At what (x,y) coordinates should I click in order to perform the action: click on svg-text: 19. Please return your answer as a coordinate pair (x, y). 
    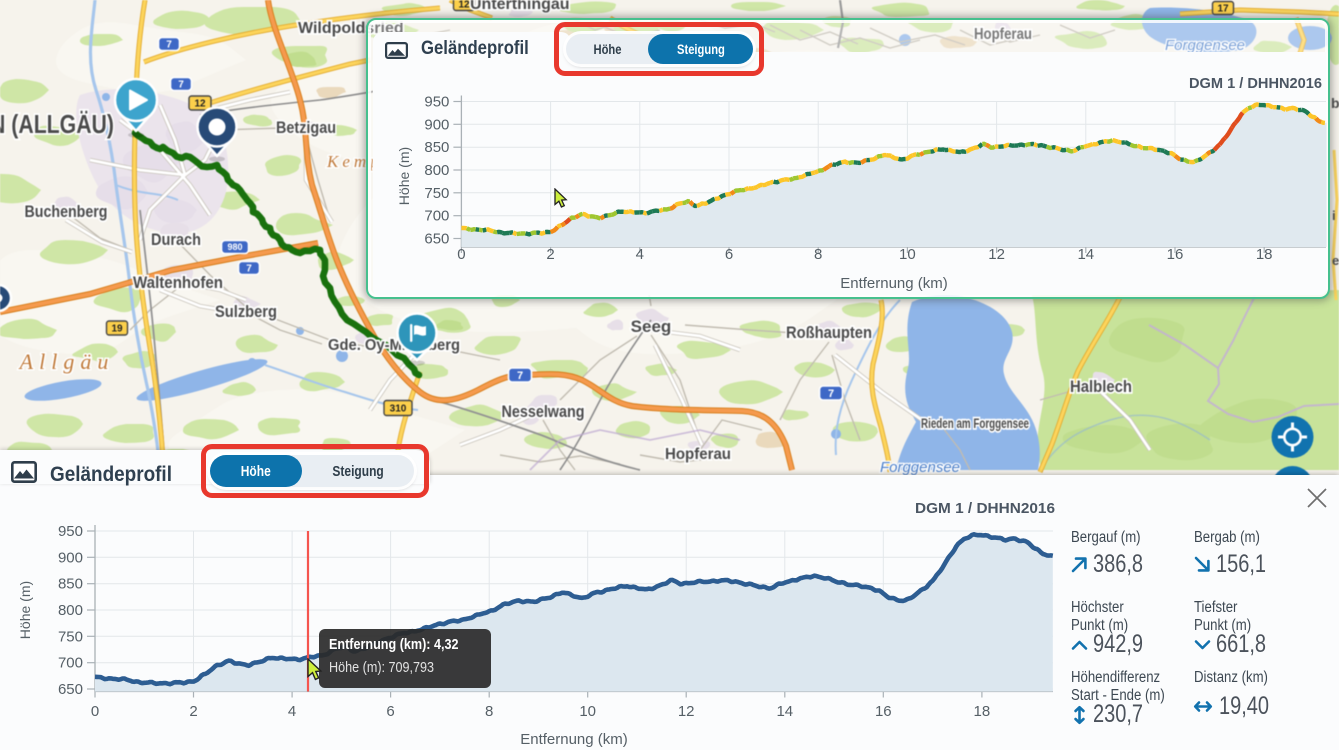
    Looking at the image, I should click on (117, 329).